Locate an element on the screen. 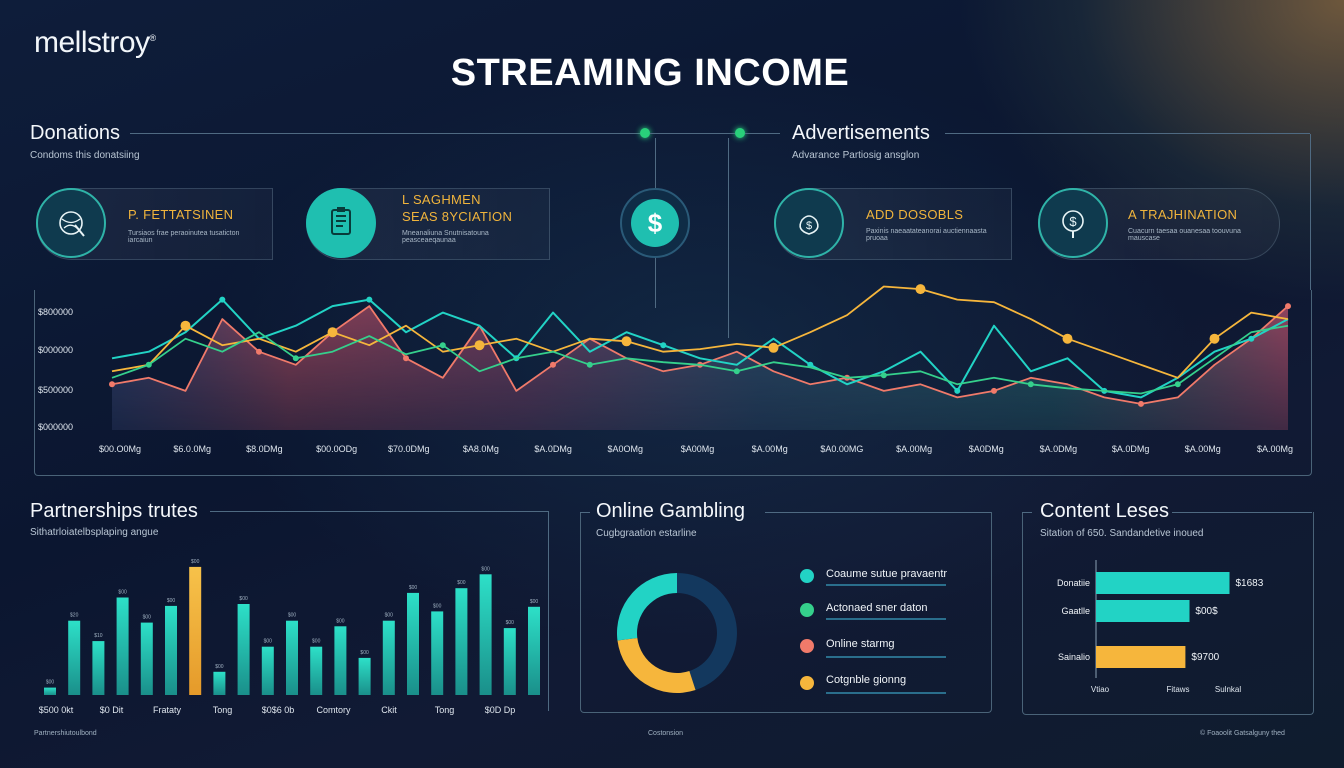 Image resolution: width=1344 pixels, height=768 pixels. y-tick-label: $800000 is located at coordinates (55, 312).